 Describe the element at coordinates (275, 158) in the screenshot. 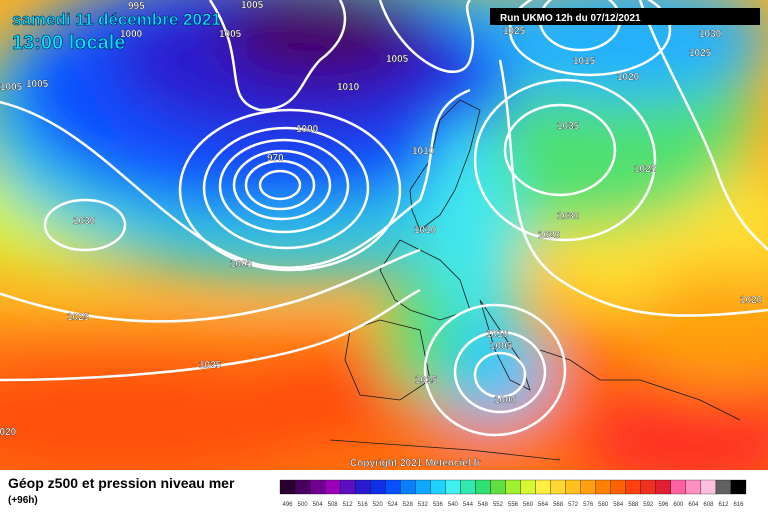

I see `isobar-label: 970` at that location.